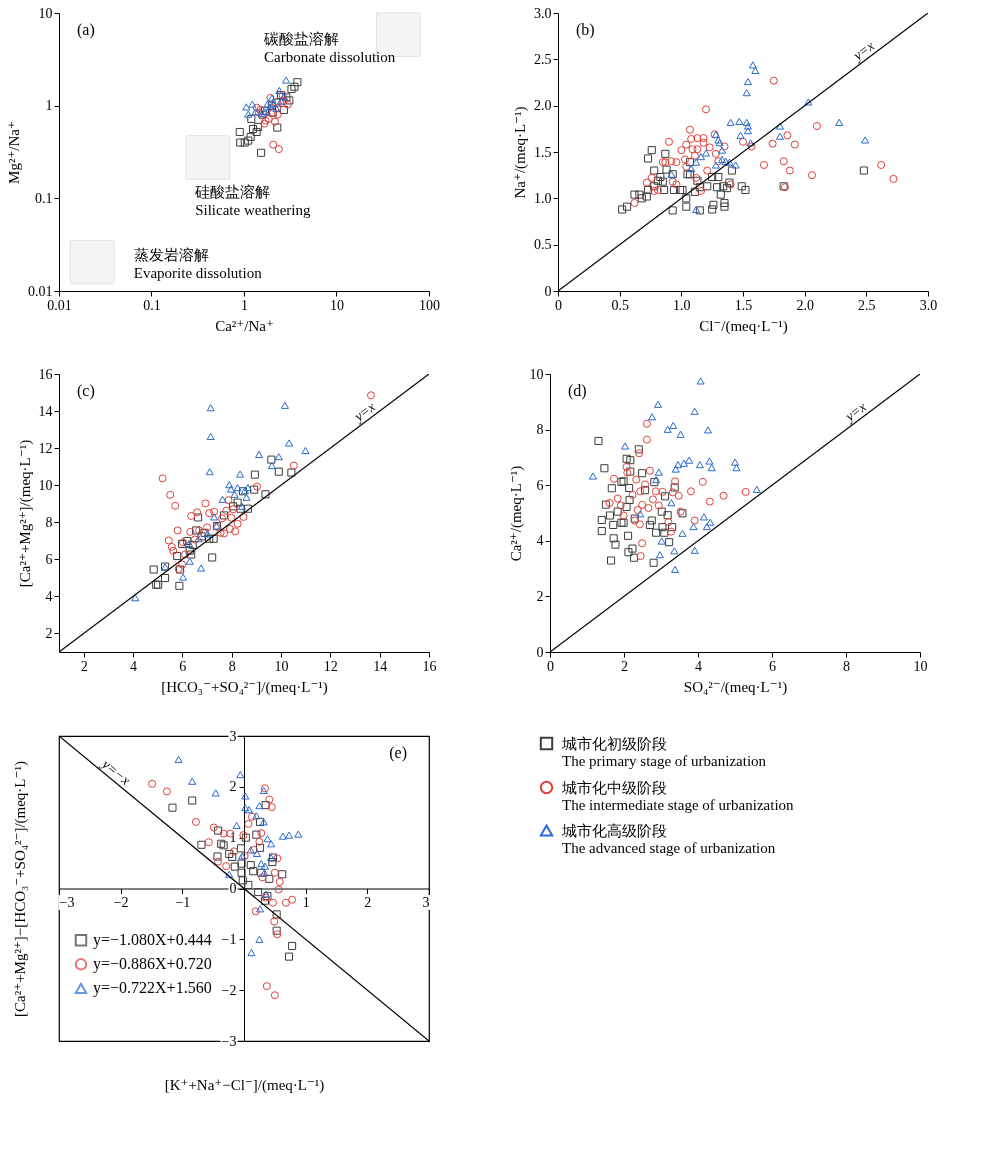  What do you see at coordinates (152, 940) in the screenshot?
I see `annotation: y=−1.080X+0.444` at bounding box center [152, 940].